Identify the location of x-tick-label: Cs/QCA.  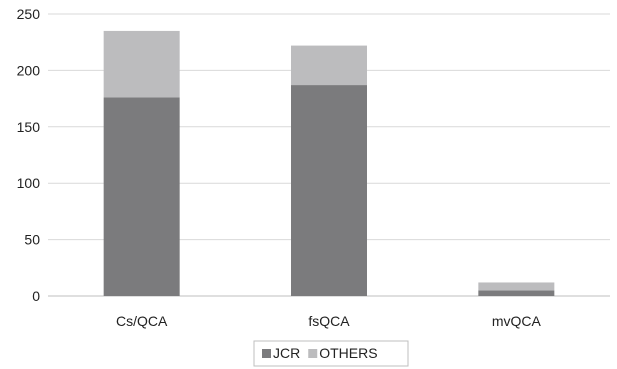
(142, 321).